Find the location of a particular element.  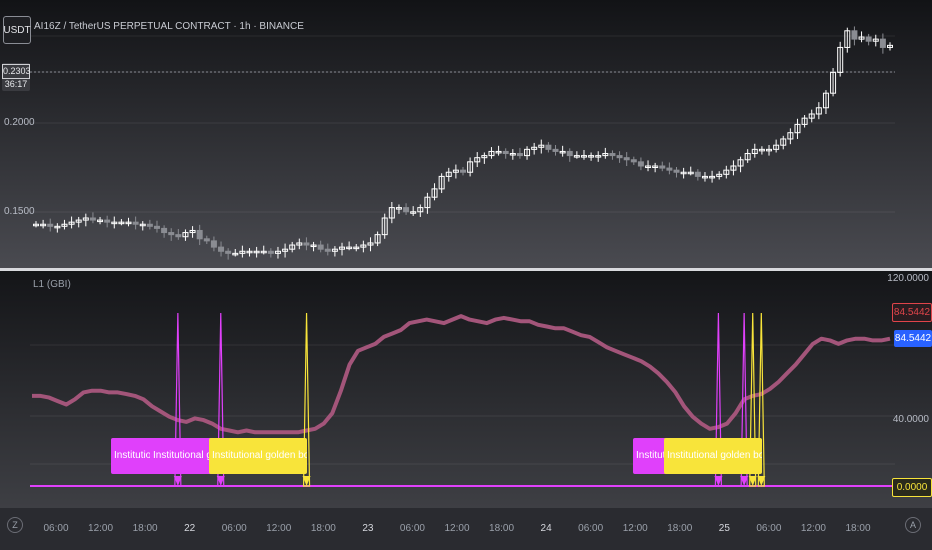

price-tick-0: 0.2000 is located at coordinates (19, 122).